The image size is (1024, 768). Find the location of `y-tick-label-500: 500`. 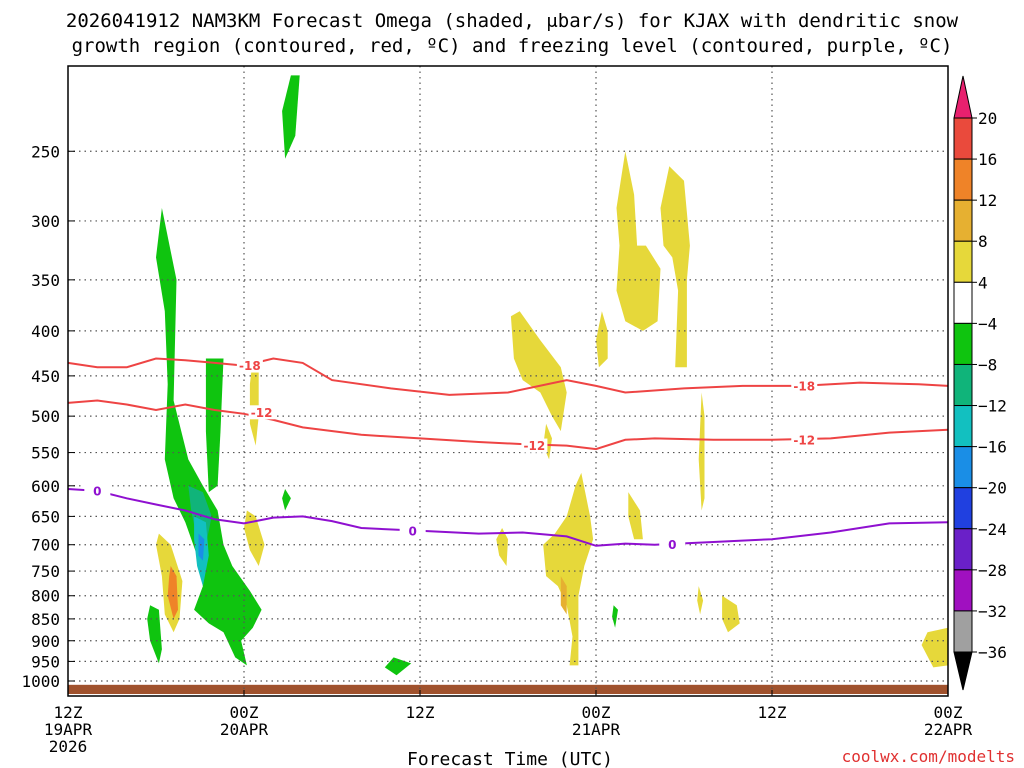

y-tick-label-500: 500 is located at coordinates (45, 416).